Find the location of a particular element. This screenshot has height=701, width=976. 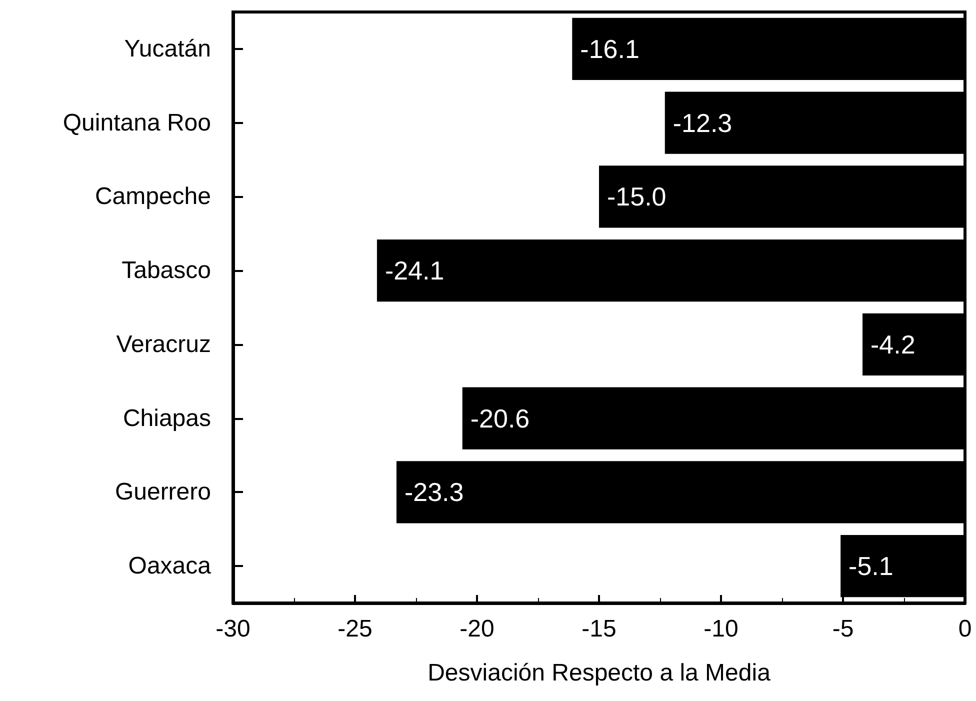

data-label: -4.2 is located at coordinates (893, 344).